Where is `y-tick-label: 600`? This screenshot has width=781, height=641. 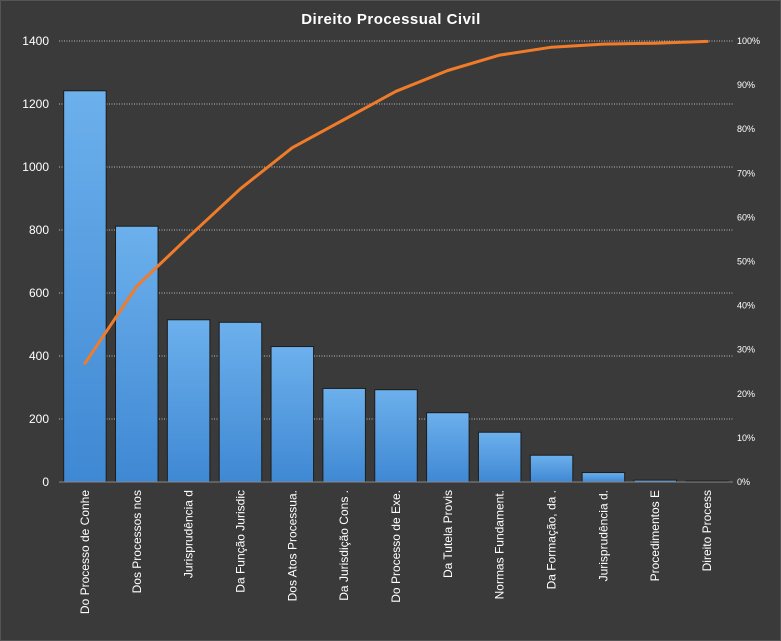
y-tick-label: 600 is located at coordinates (39, 293).